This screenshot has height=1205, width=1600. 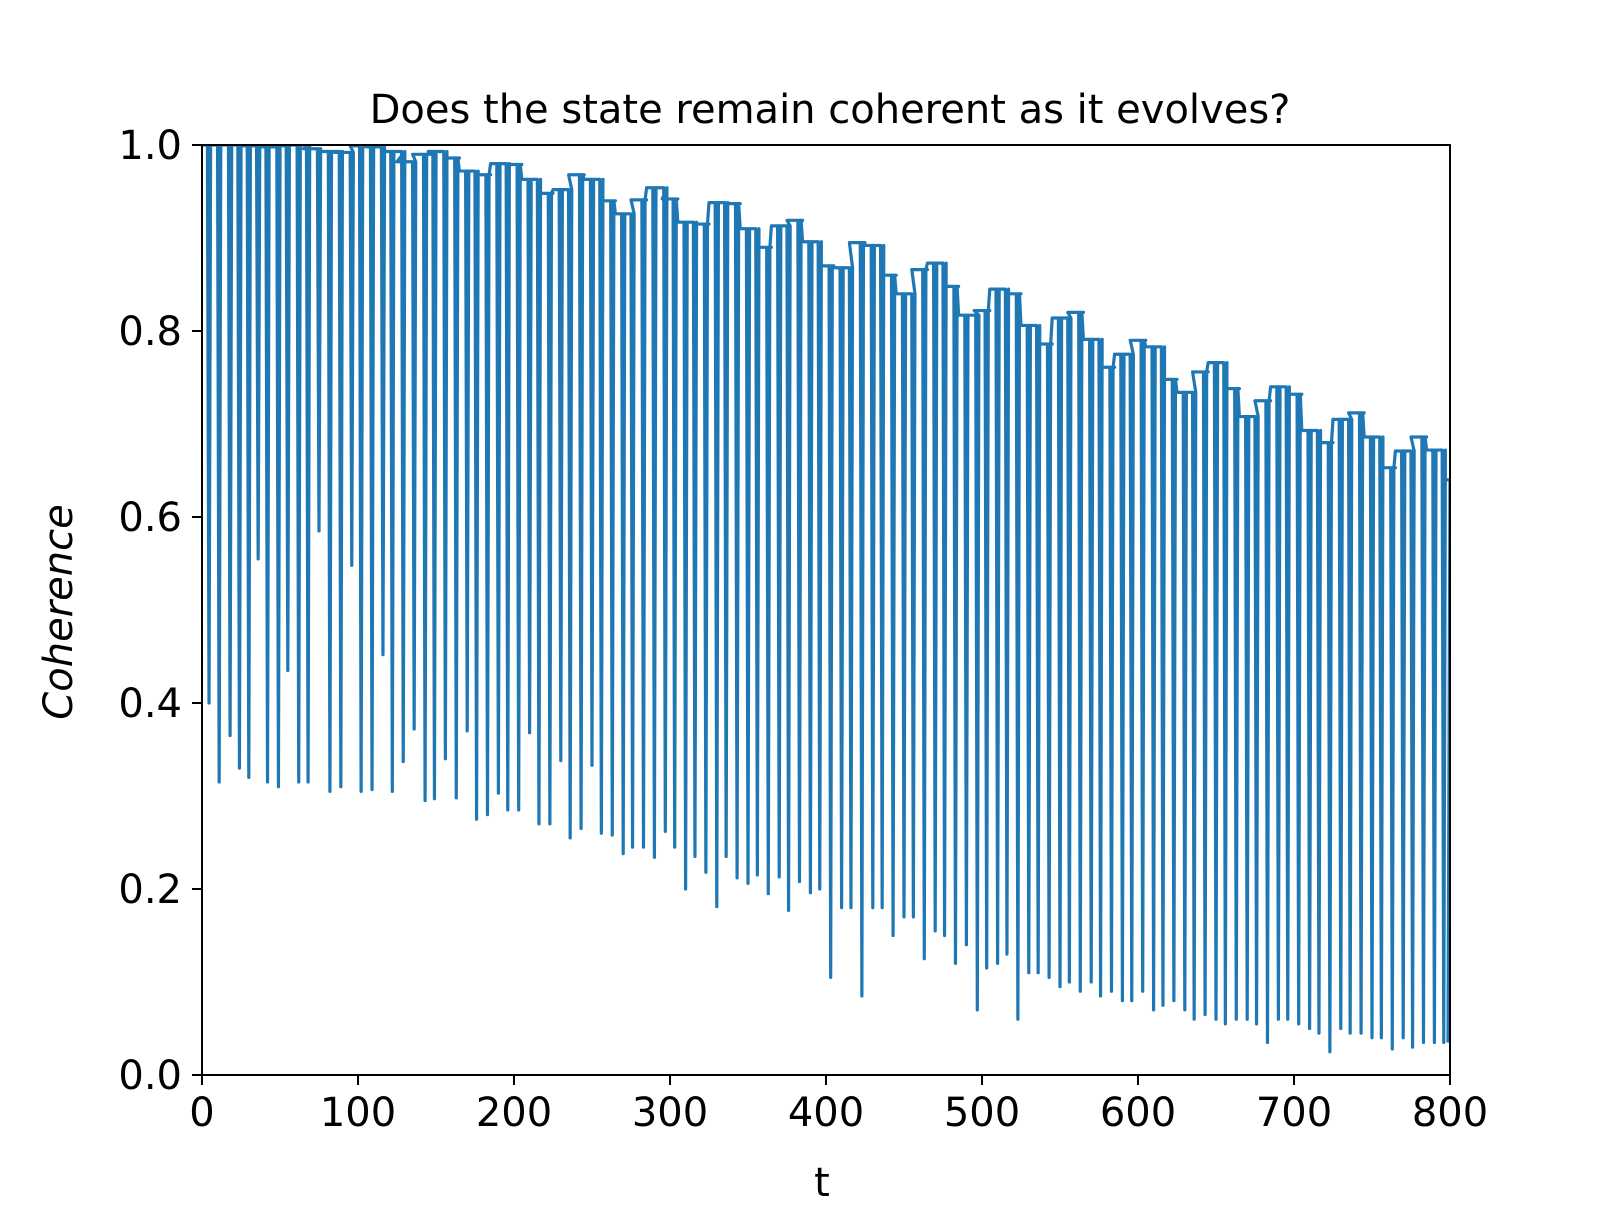 What do you see at coordinates (150, 146) in the screenshot?
I see `y-tick-label: 1.0` at bounding box center [150, 146].